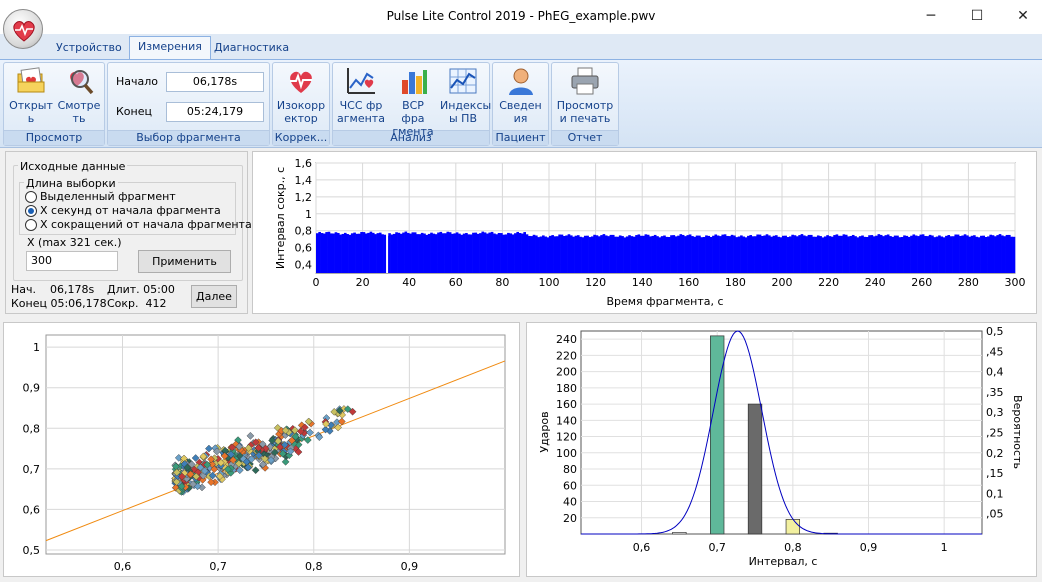 The width and height of the screenshot is (1042, 582). What do you see at coordinates (977, 16) in the screenshot?
I see `maximize-button: ☐` at bounding box center [977, 16].